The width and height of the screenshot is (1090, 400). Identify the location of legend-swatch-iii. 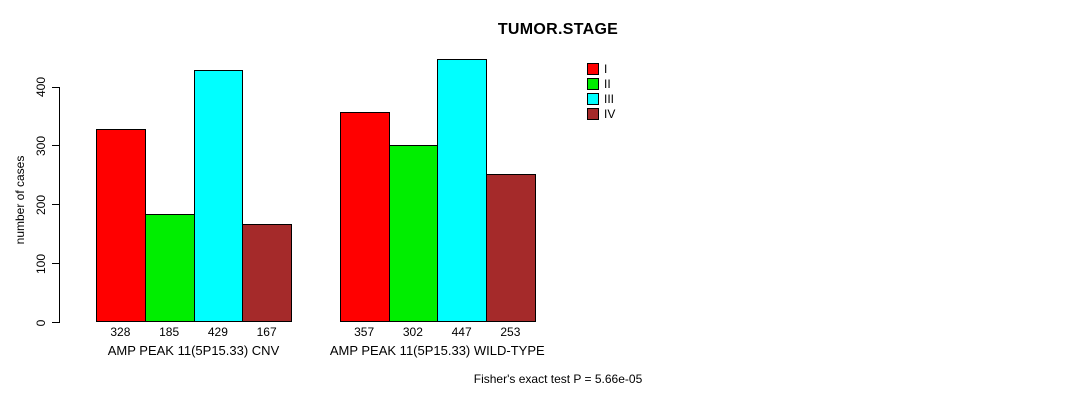
(593, 98).